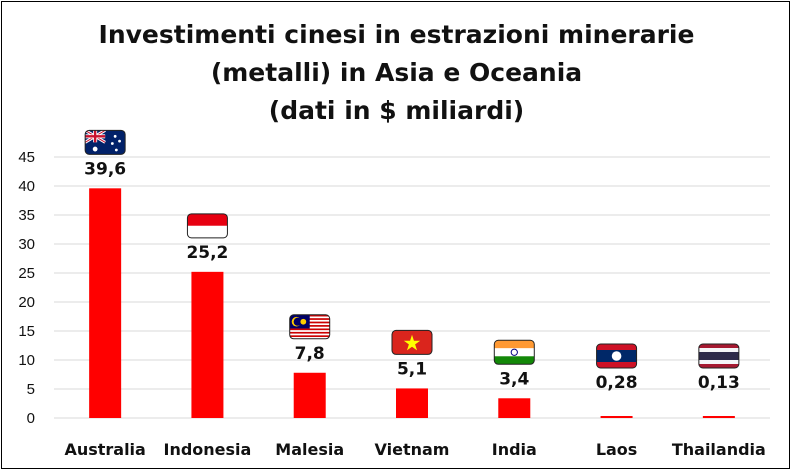 This screenshot has height=472, width=793. What do you see at coordinates (412, 449) in the screenshot?
I see `category-label: Vietnam` at bounding box center [412, 449].